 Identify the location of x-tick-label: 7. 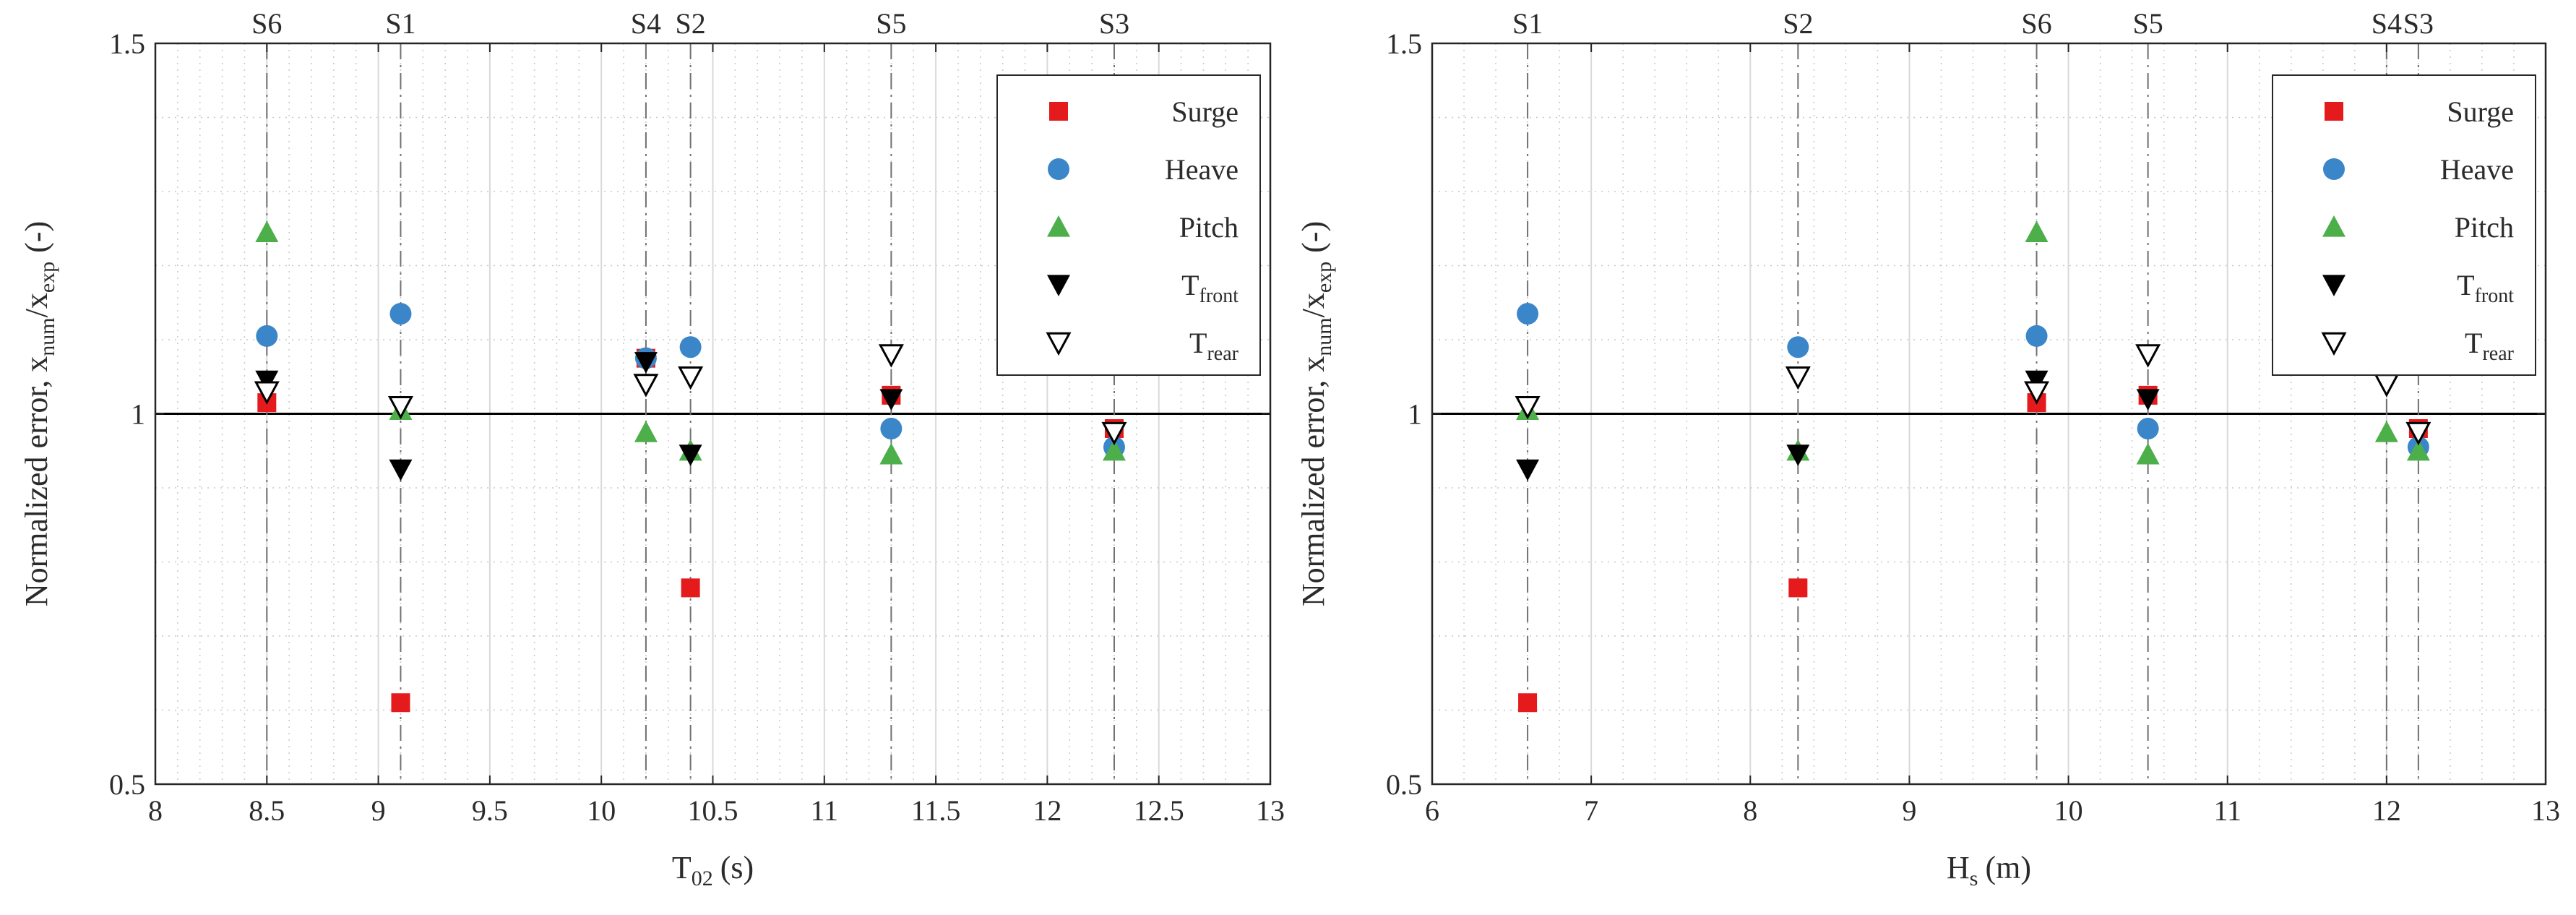
(1591, 810).